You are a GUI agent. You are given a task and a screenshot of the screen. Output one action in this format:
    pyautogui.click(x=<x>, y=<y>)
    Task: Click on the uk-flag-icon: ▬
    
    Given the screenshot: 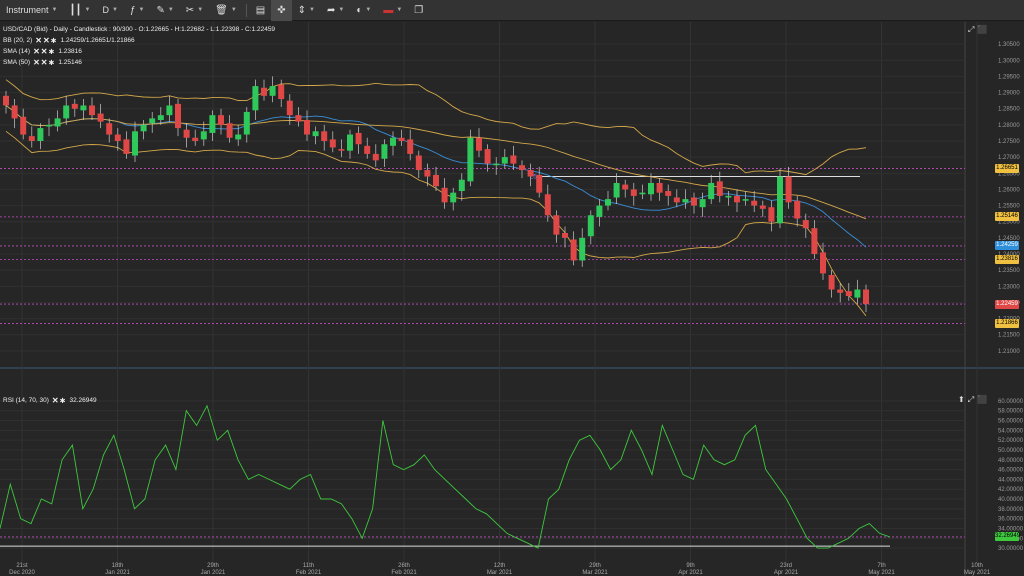 What is the action you would take?
    pyautogui.click(x=388, y=10)
    